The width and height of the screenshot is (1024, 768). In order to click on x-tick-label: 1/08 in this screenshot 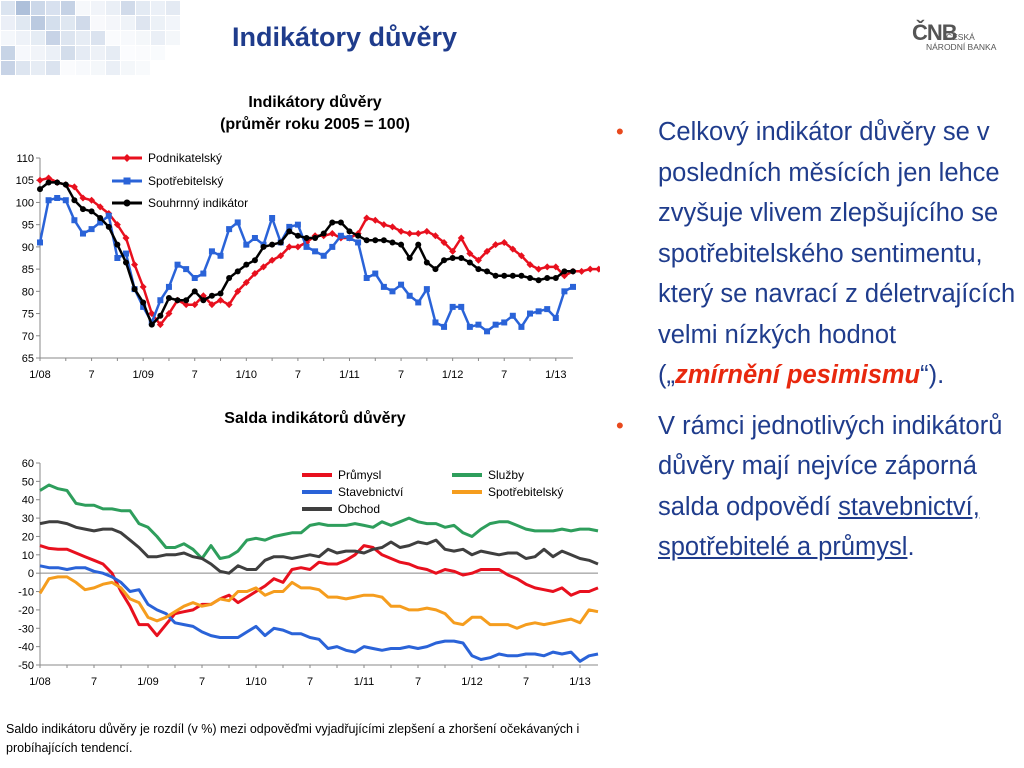, I will do `click(39, 375)`.